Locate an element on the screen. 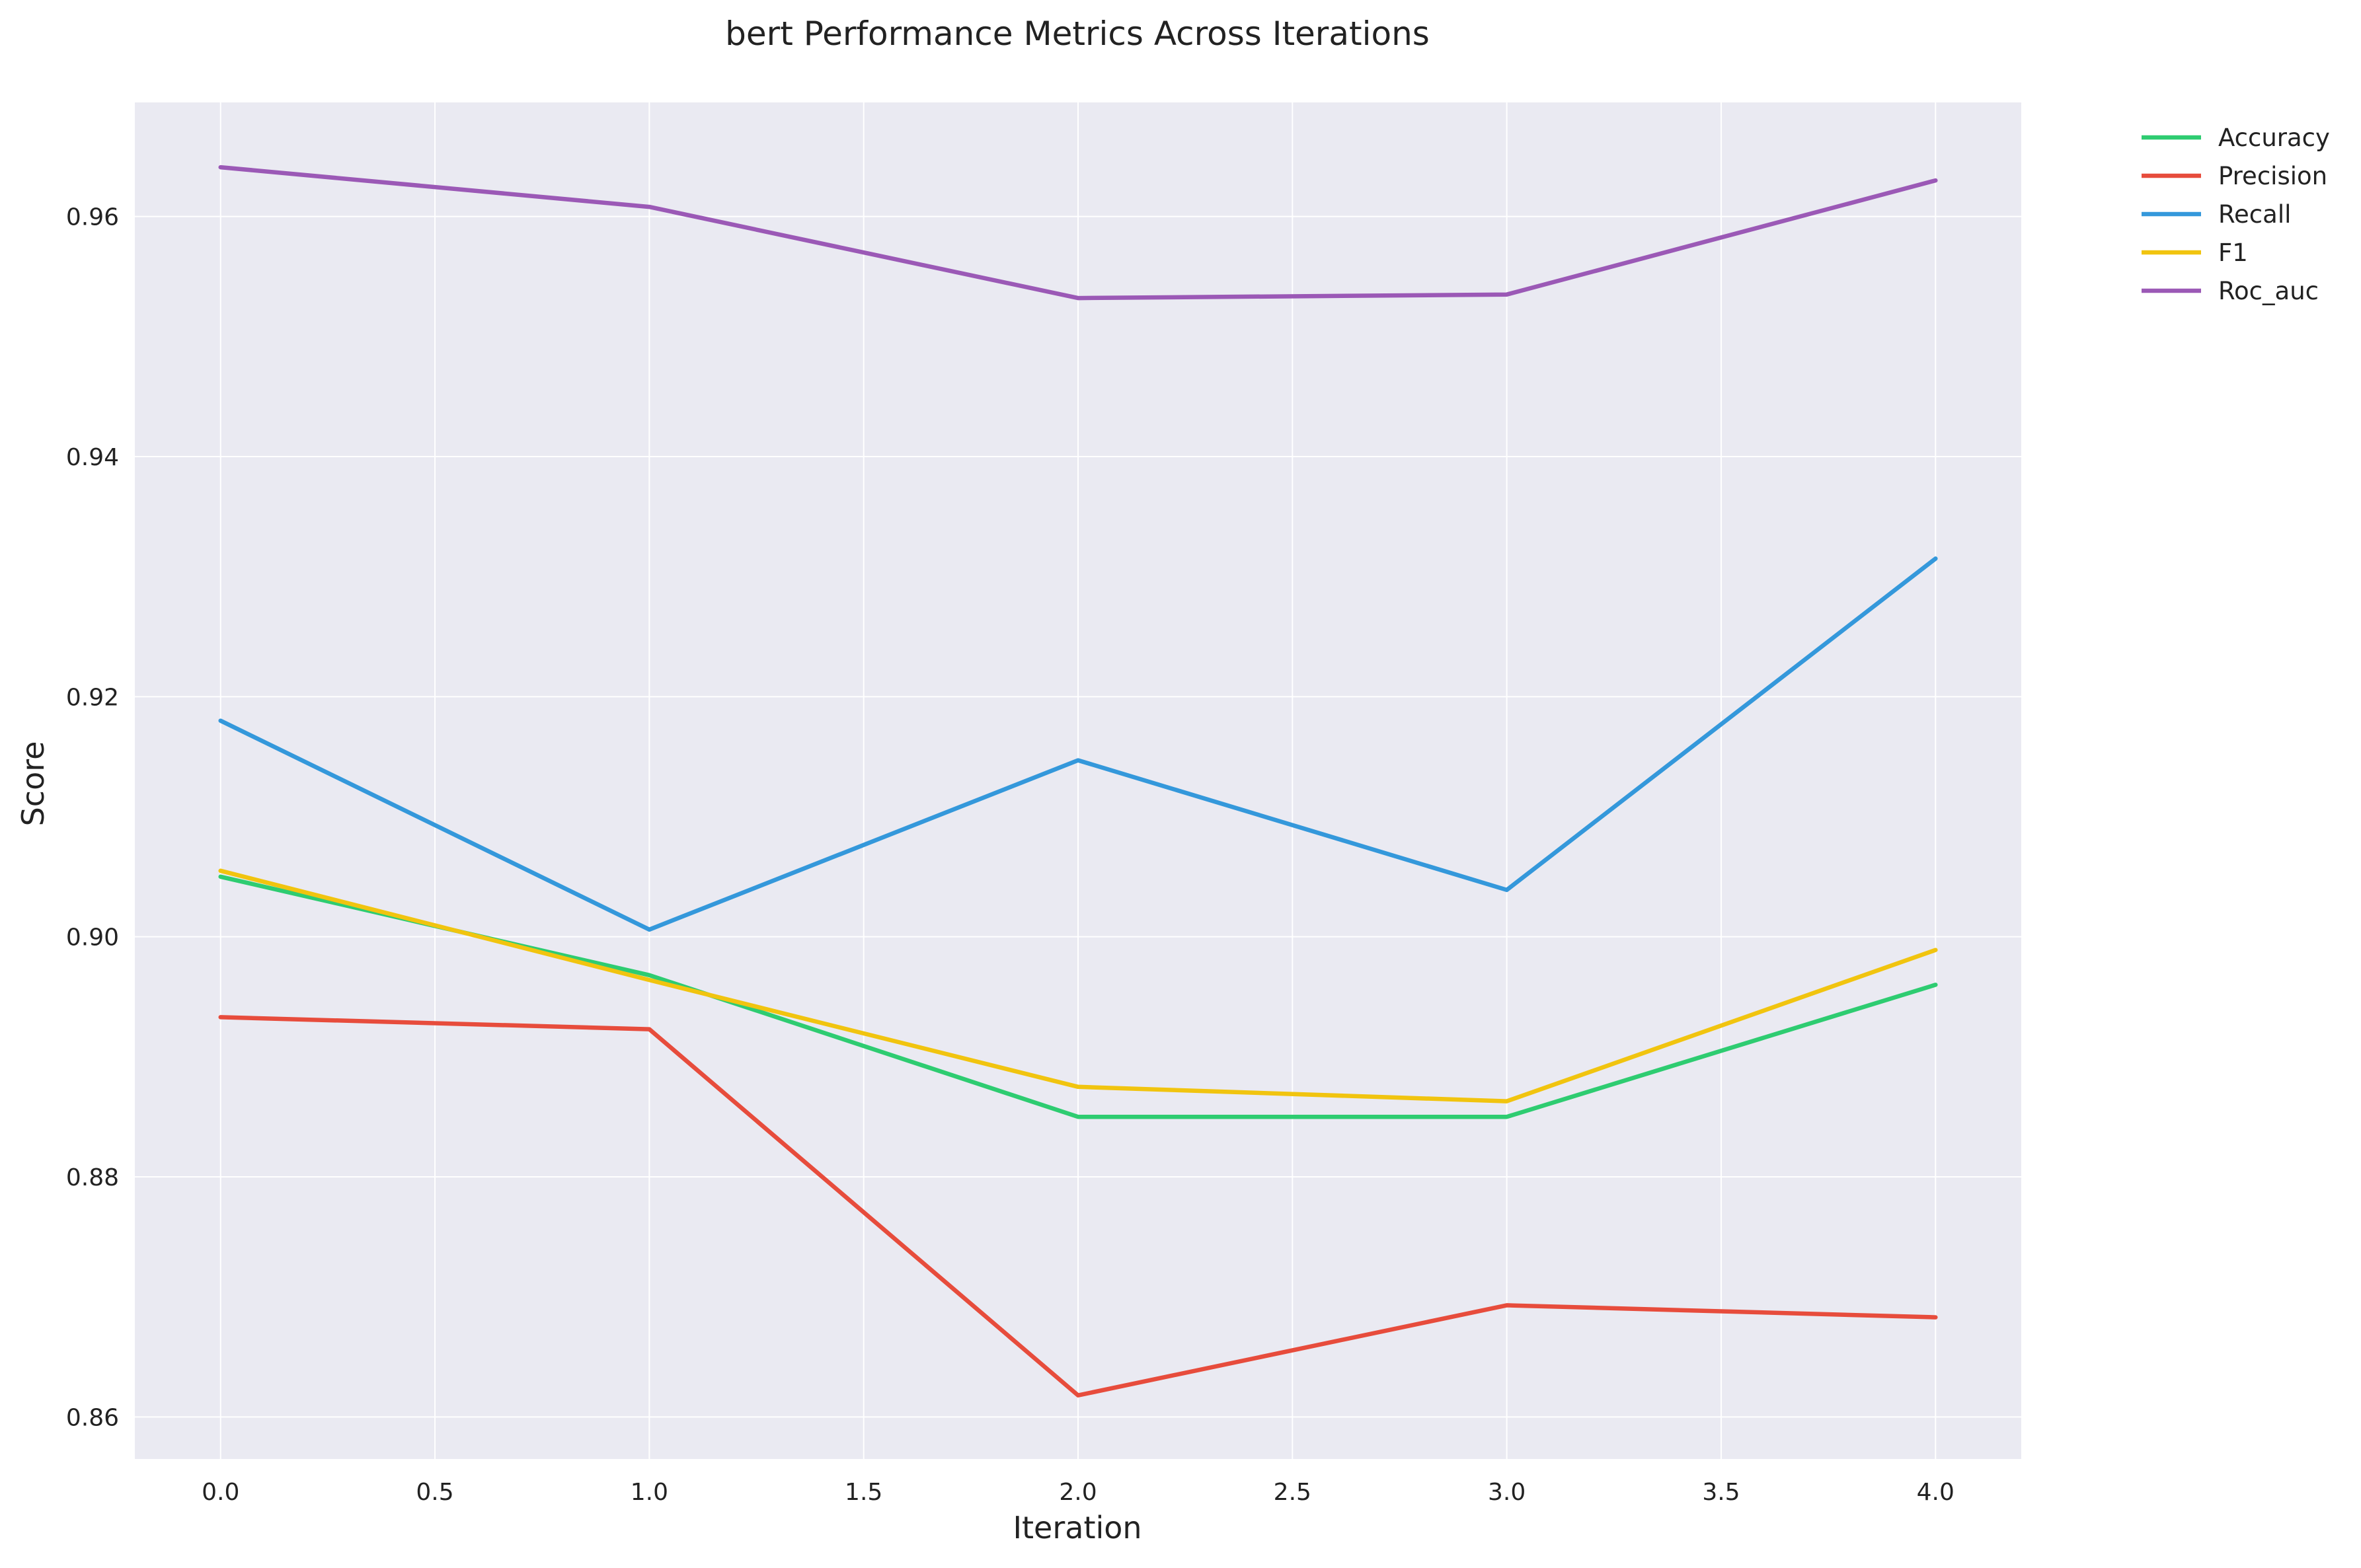  x-tick-label: 2.0 is located at coordinates (1078, 1492).